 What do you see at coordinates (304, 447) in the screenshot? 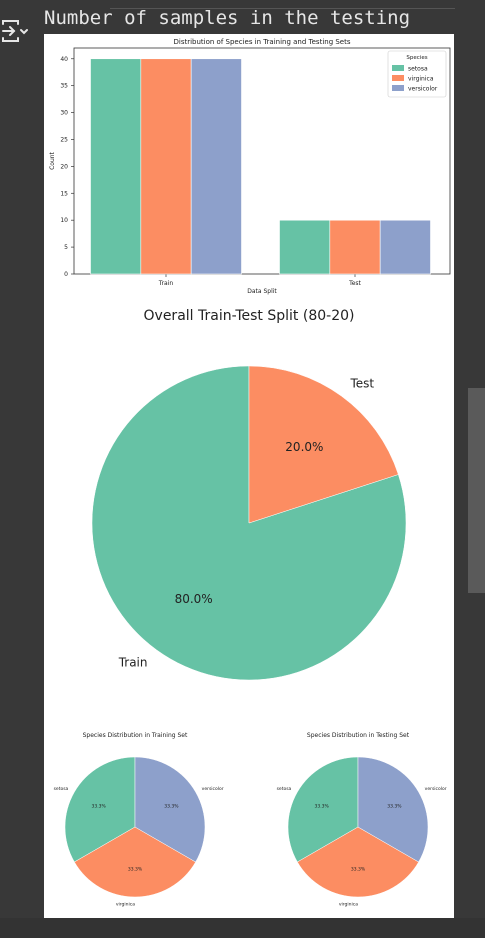
I see `split-pie-pct-test: 20.0%` at bounding box center [304, 447].